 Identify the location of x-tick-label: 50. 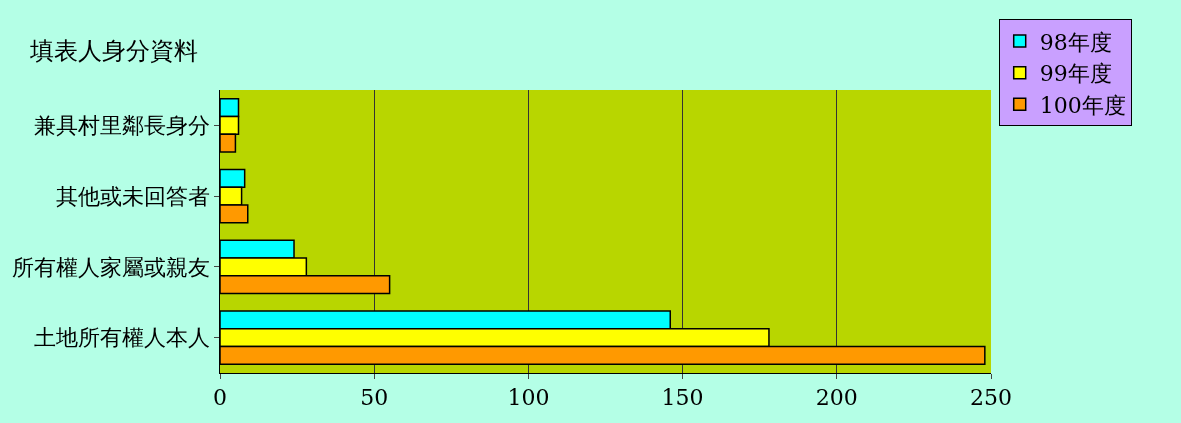
(374, 398).